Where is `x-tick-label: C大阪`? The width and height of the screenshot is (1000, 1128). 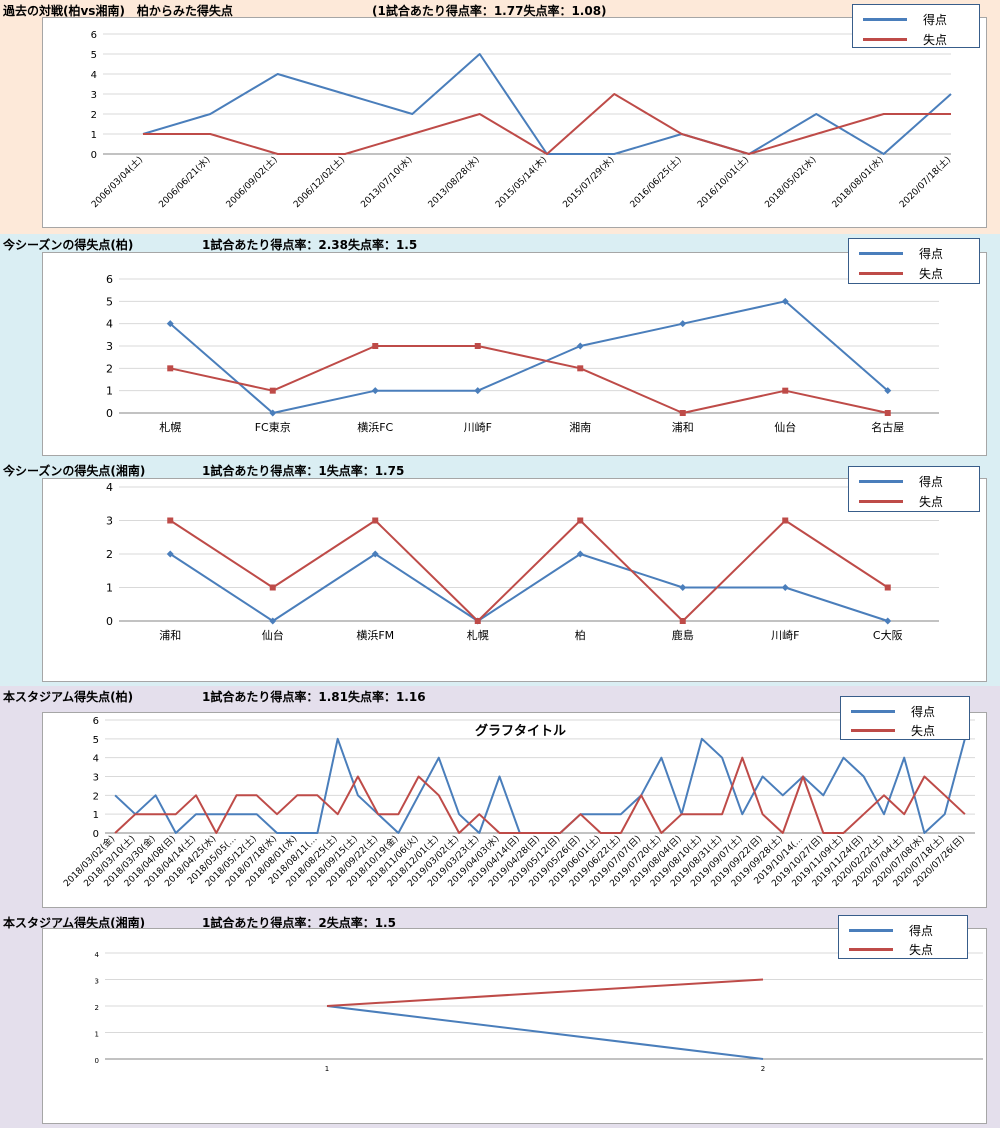 x-tick-label: C大阪 is located at coordinates (888, 635).